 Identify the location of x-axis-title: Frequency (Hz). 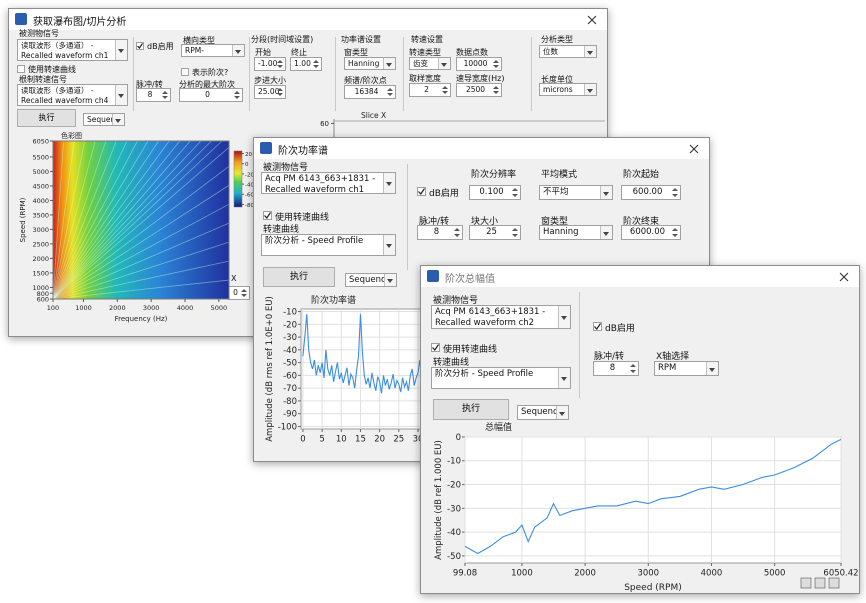
(141, 319).